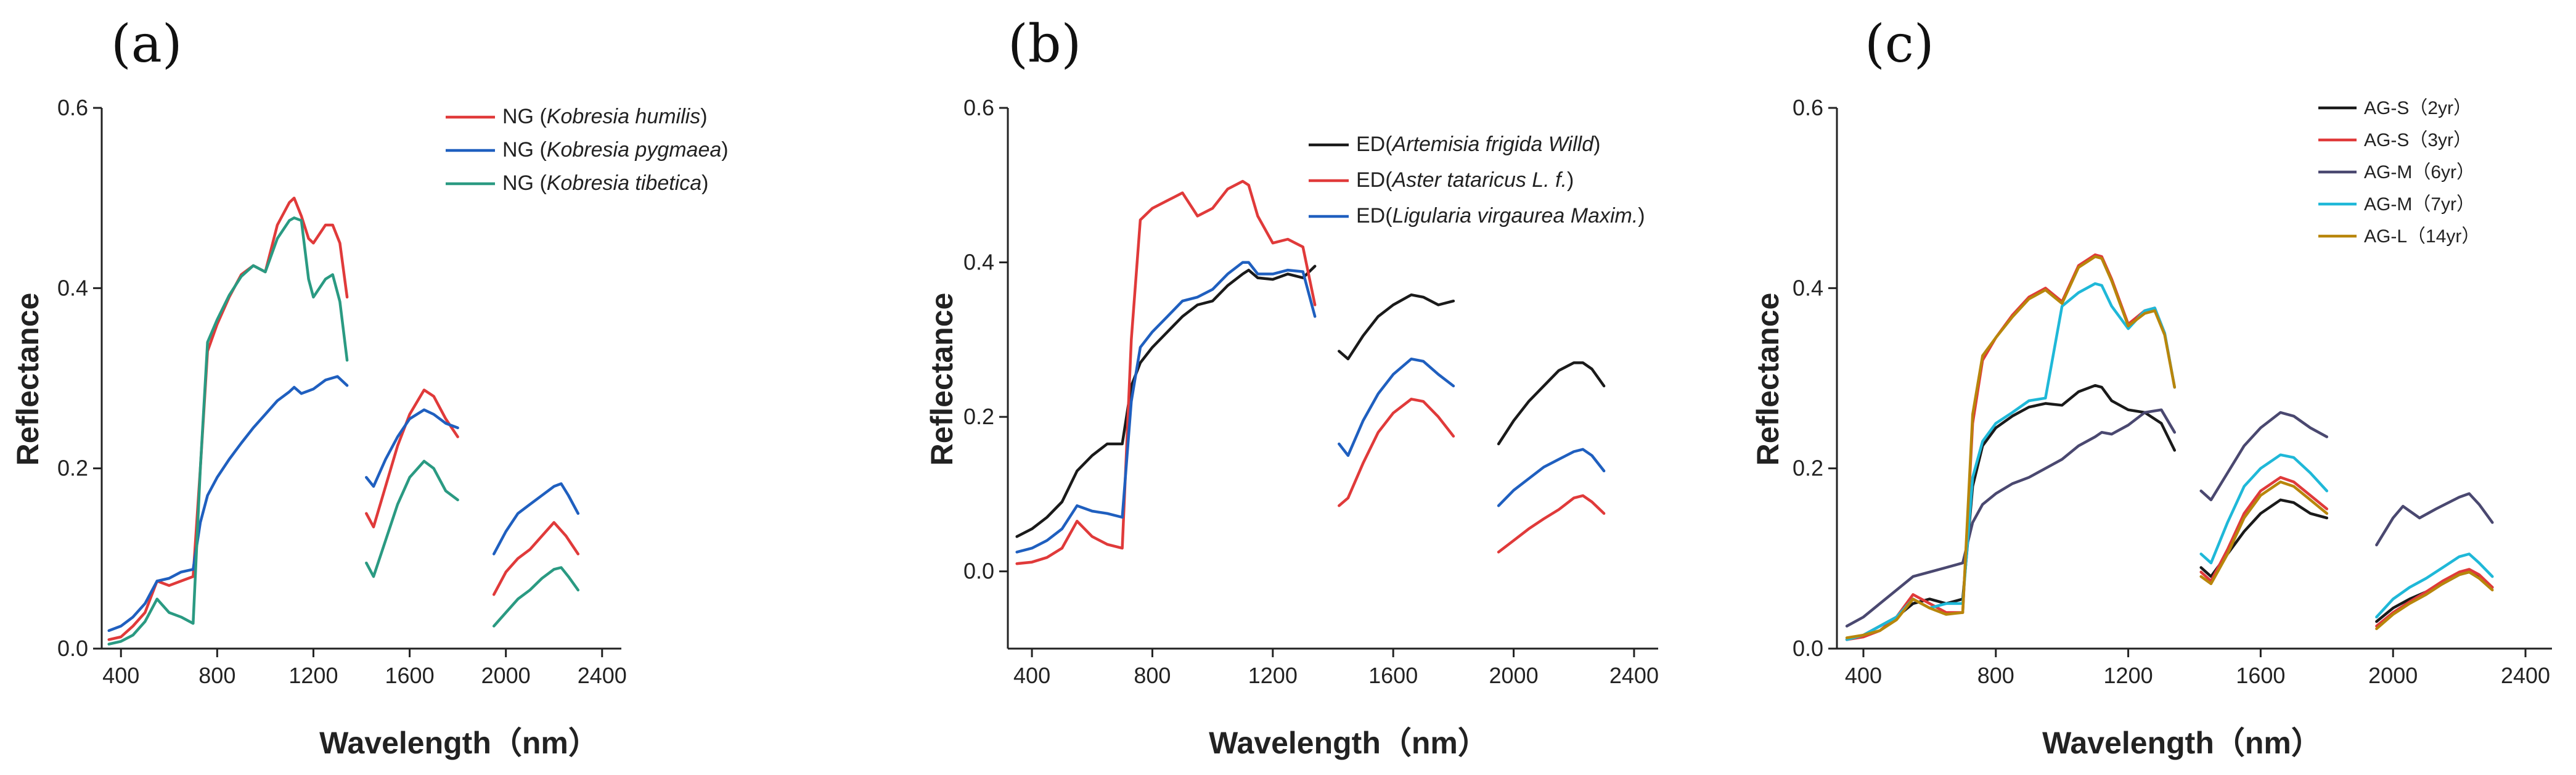  What do you see at coordinates (2422, 236) in the screenshot?
I see `legend-label: AG-L（14yr）` at bounding box center [2422, 236].